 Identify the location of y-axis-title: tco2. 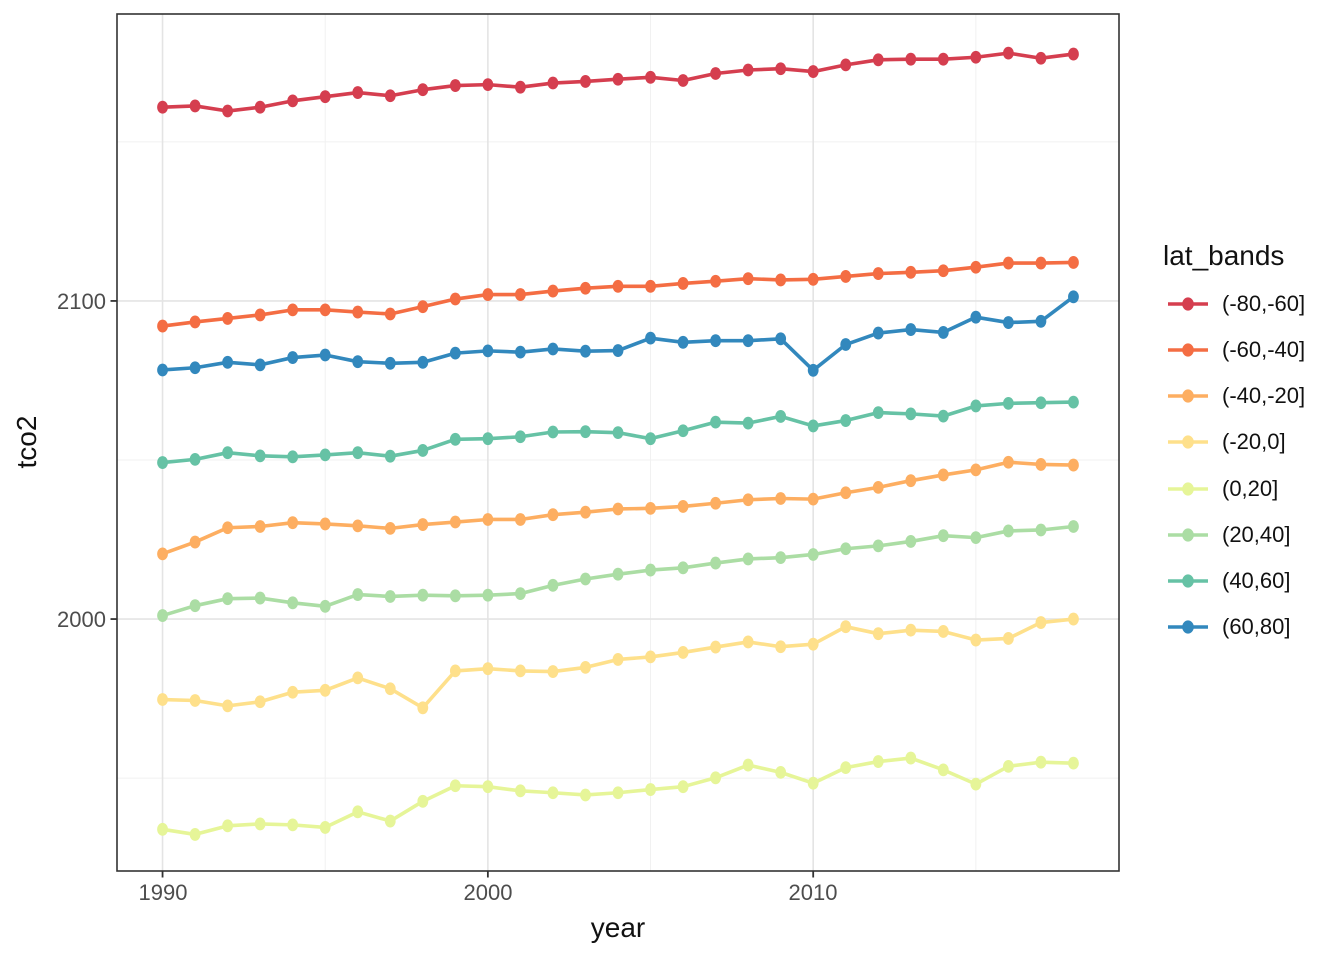
(26, 442).